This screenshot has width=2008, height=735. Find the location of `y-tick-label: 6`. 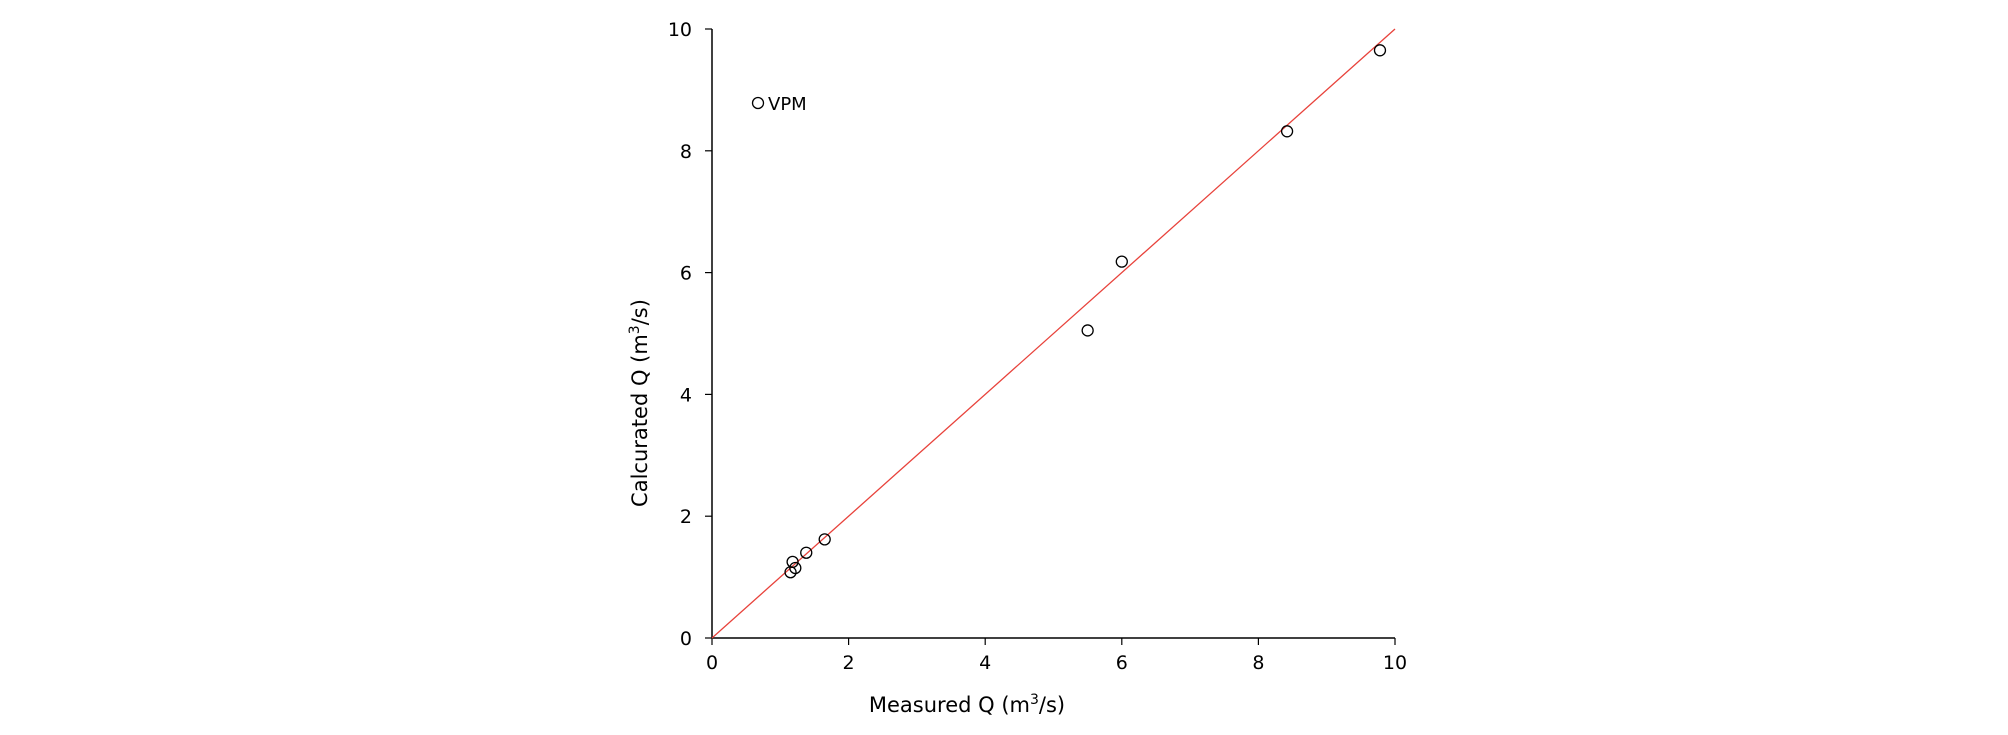

y-tick-label: 6 is located at coordinates (686, 274).